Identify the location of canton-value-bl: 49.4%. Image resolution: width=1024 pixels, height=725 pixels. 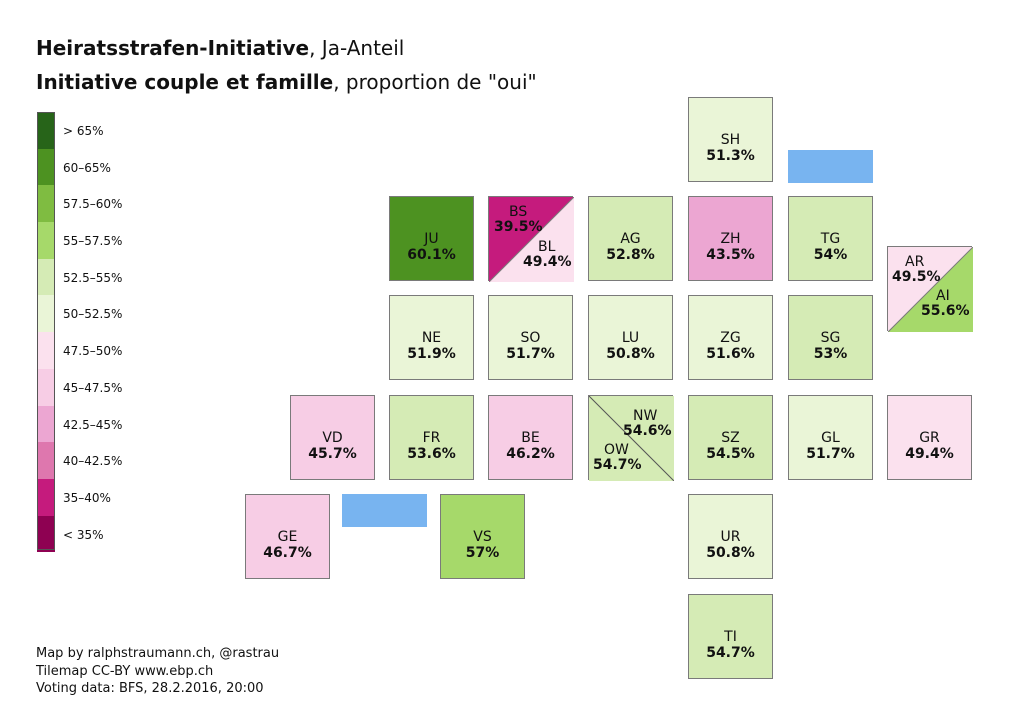
(547, 262).